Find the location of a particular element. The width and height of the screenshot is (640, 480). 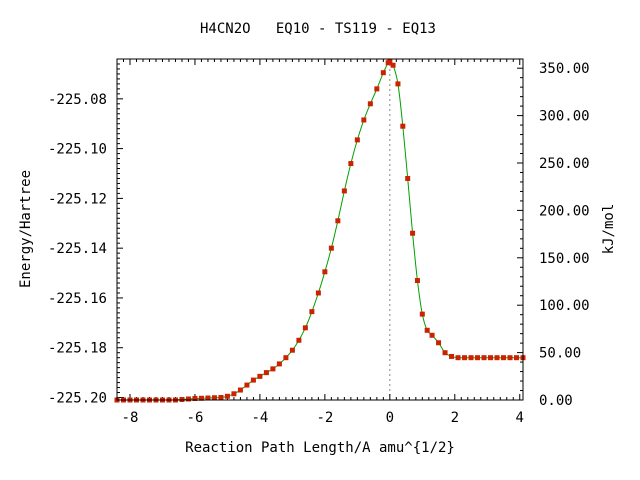

chart-title: H4CN2O EQ10 - TS119 - EQ13 is located at coordinates (318, 29).